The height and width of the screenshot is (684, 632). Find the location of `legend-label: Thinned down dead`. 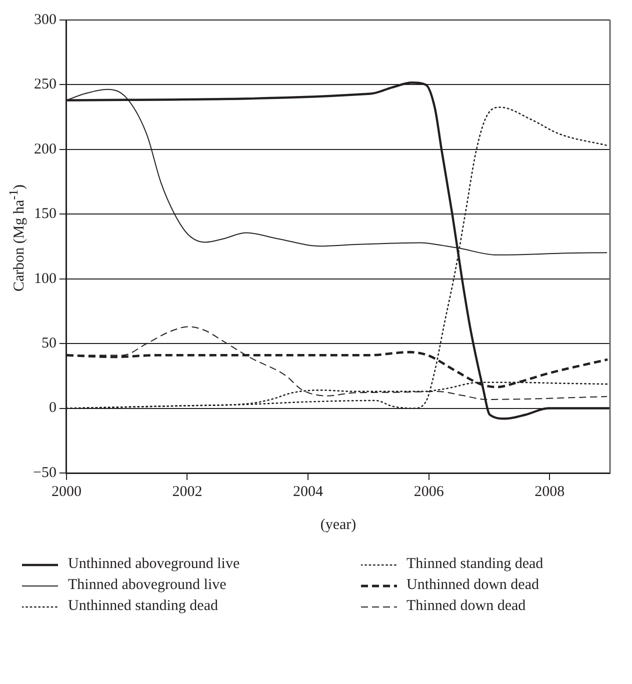

legend-label: Thinned down dead is located at coordinates (466, 606).